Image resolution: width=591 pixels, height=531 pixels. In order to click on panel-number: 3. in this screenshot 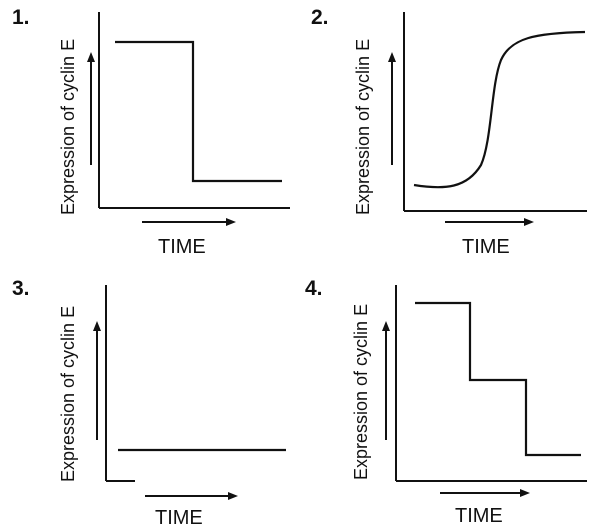, I will do `click(21, 288)`.